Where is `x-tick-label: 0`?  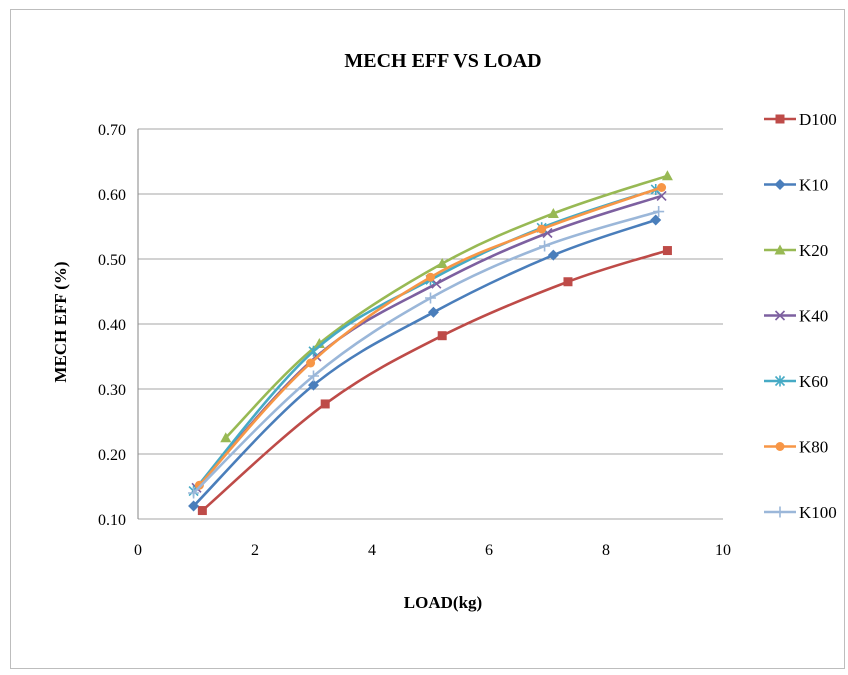 x-tick-label: 0 is located at coordinates (138, 550).